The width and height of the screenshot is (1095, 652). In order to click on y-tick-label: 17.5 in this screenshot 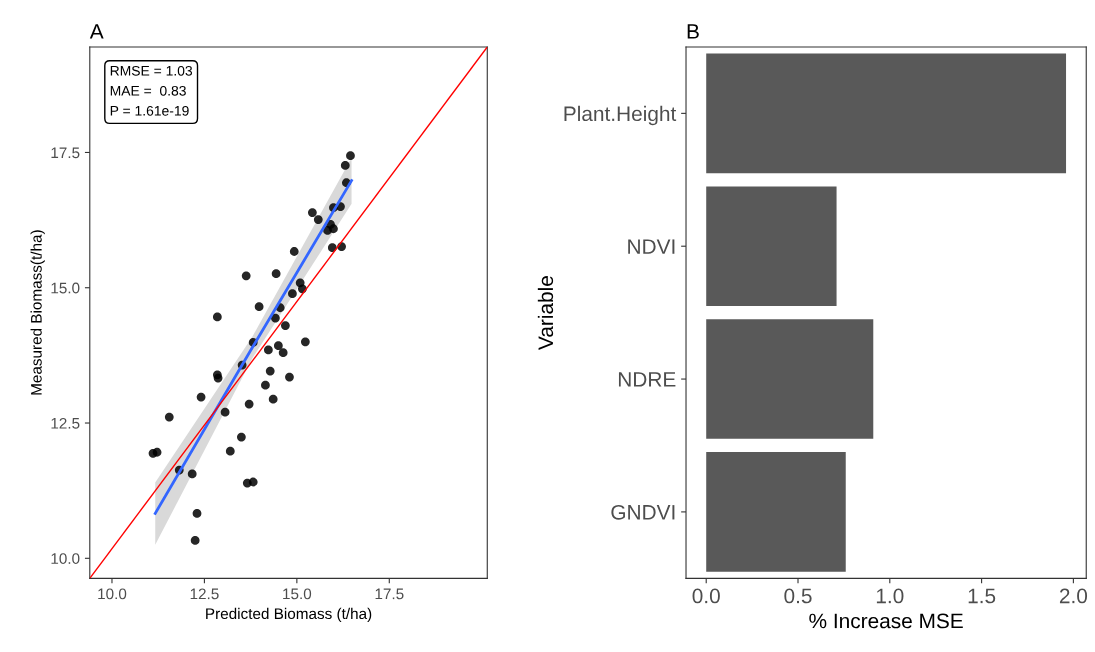, I will do `click(65, 153)`.